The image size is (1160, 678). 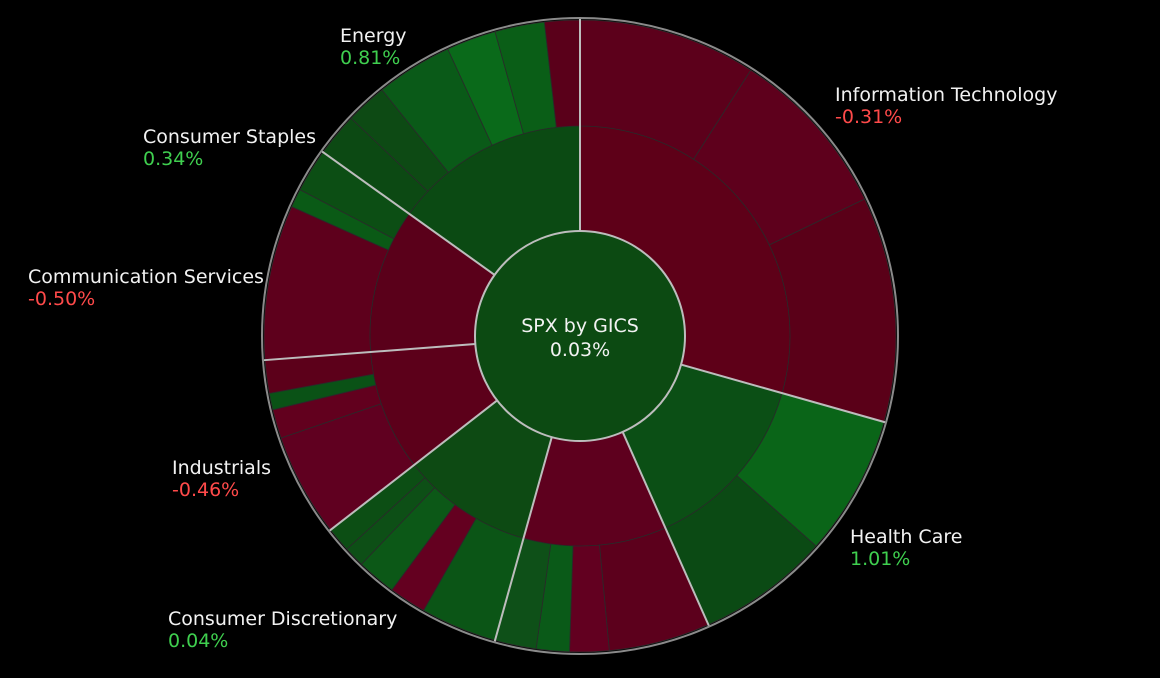 I want to click on sector-label-consumer-discretionary: Consumer Discretionary 0.04%, so click(x=282, y=630).